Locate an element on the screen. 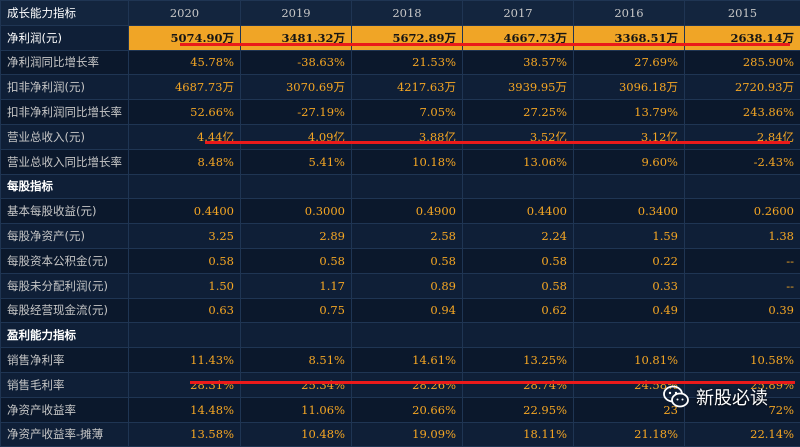 The image size is (800, 447). value-cell: 22.14% is located at coordinates (742, 434).